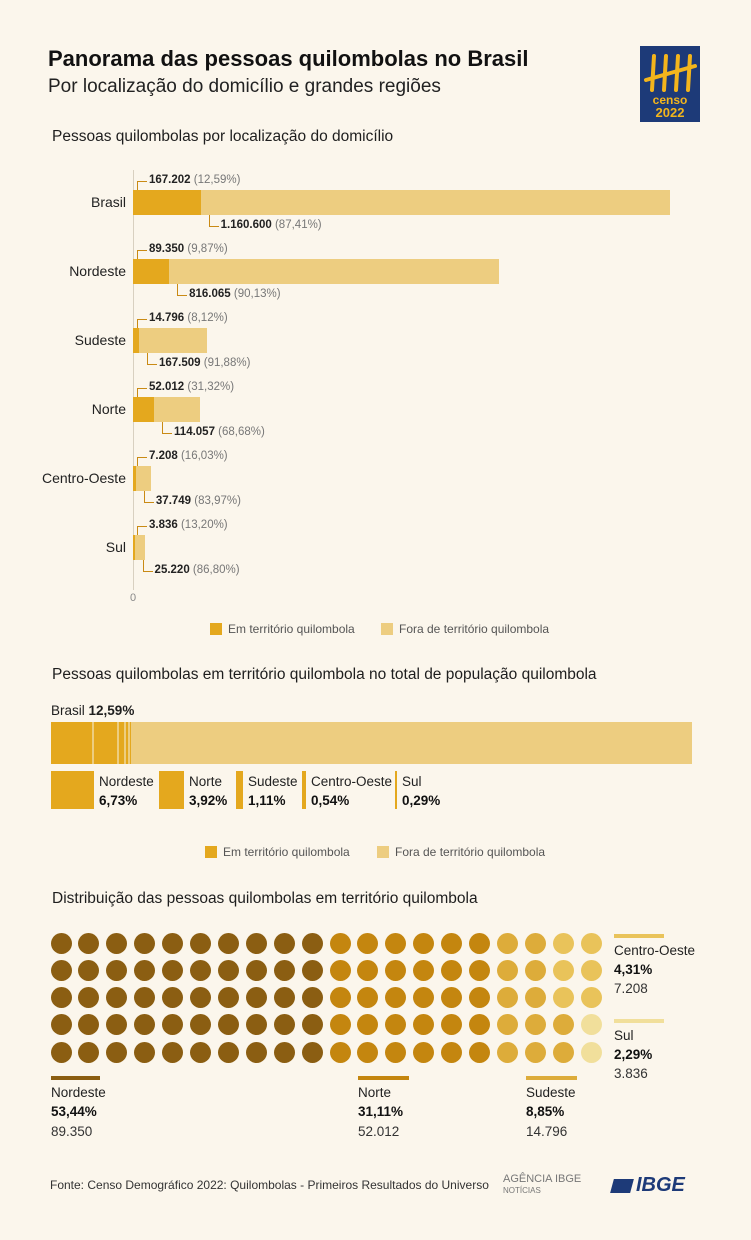 This screenshot has width=751, height=1240. Describe the element at coordinates (202, 456) in the screenshot. I see `chart1-pct-inside: (16,03%)` at that location.